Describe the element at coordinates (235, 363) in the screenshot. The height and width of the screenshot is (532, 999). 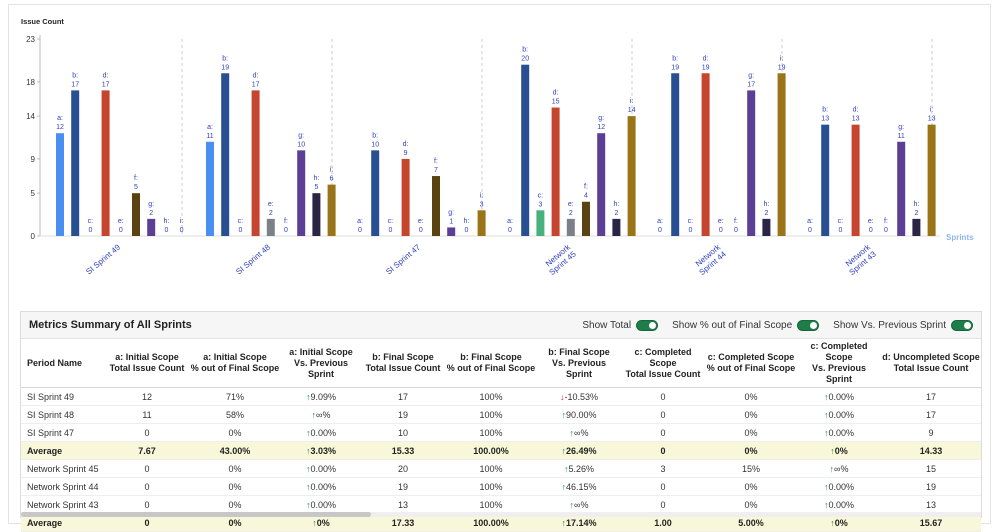
I see `column-header: a: Initial Scope% out of Final Scope` at that location.